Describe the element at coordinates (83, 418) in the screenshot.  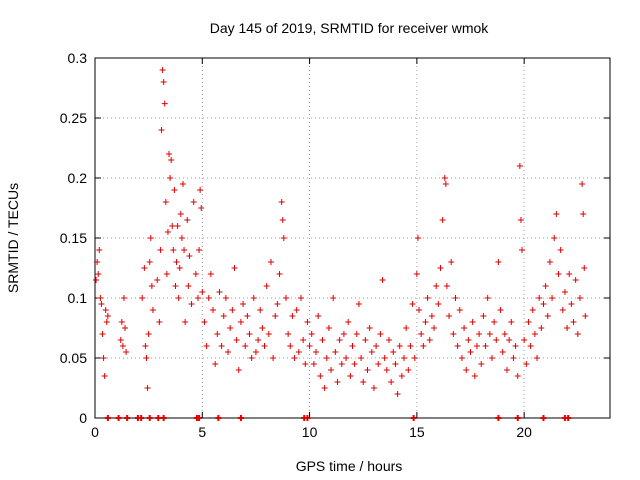
I see `y-tick-label: 0` at that location.